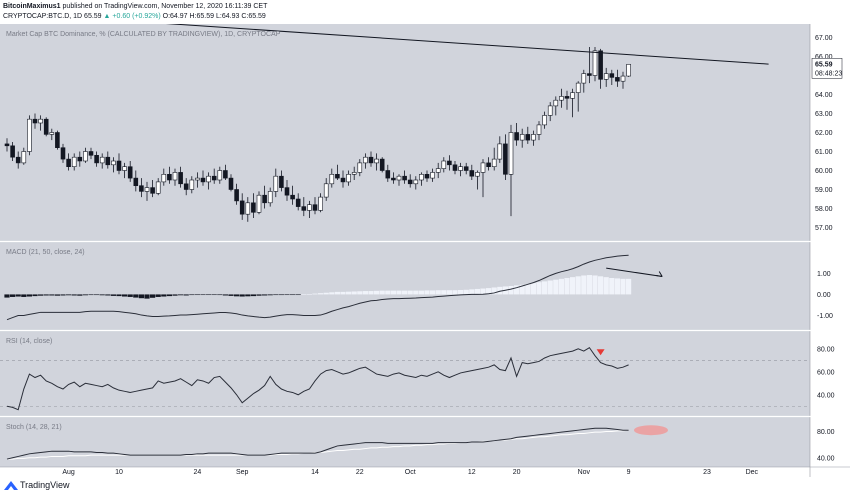 The image size is (850, 495). Describe the element at coordinates (388, 44) in the screenshot. I see `resistance-trendline` at that location.